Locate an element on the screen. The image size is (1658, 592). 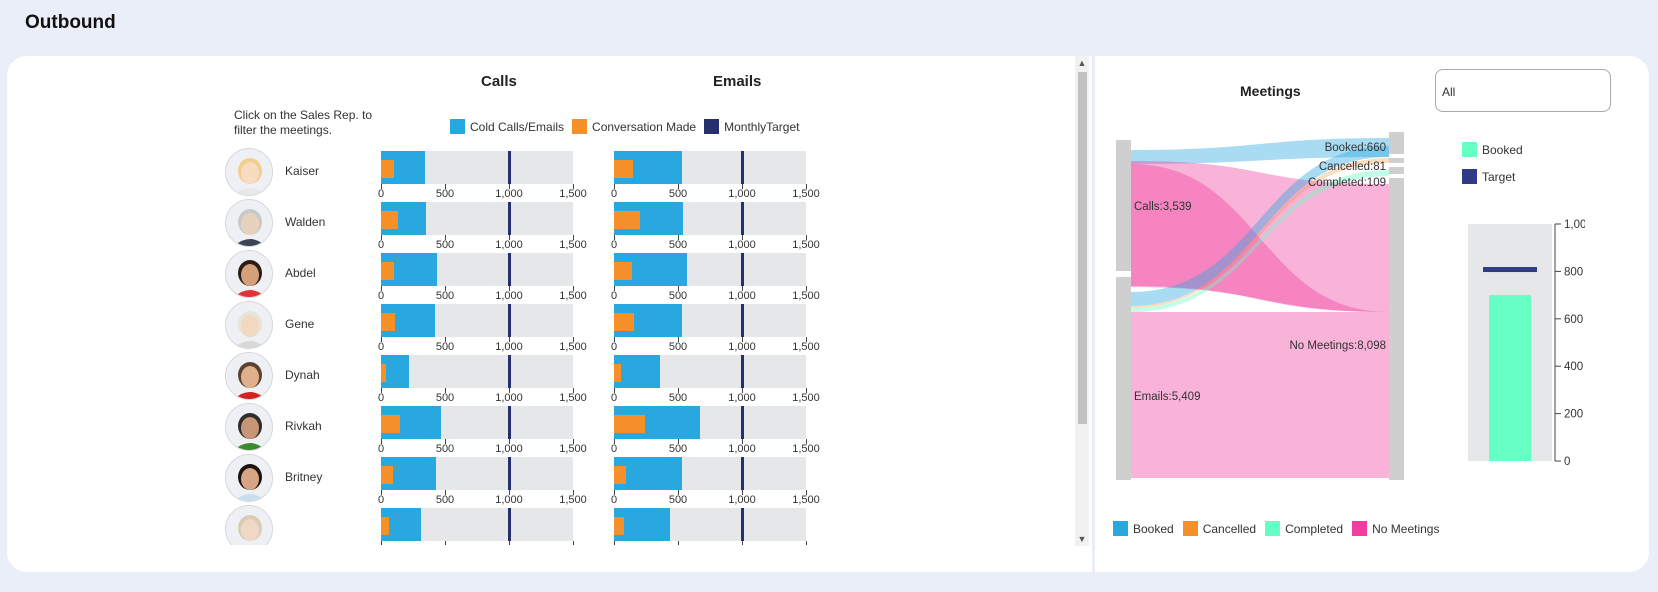
sales-rep-name: Kaiser is located at coordinates (302, 171).